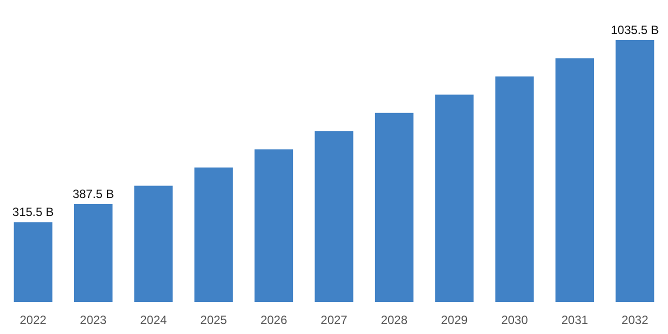  I want to click on x-tick-label: 2031, so click(574, 320).